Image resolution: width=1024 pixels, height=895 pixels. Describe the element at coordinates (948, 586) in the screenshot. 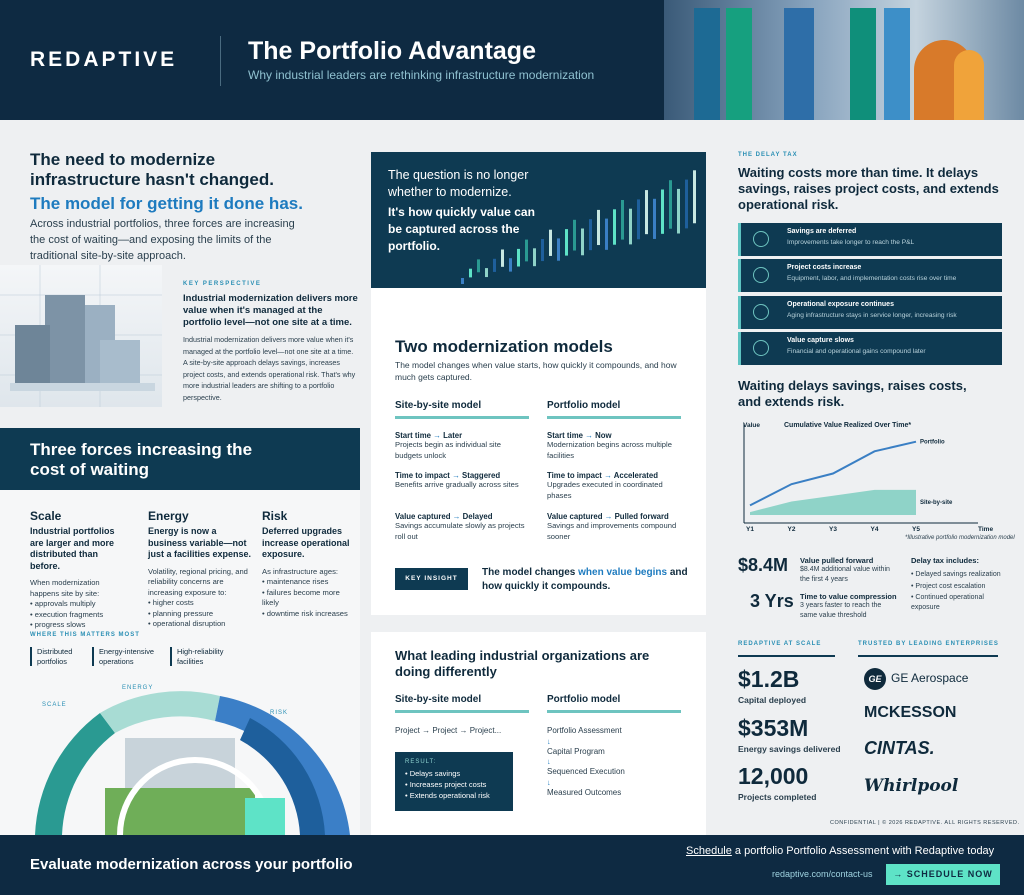

I see `delay-tax-item: • Project cost escalation` at that location.